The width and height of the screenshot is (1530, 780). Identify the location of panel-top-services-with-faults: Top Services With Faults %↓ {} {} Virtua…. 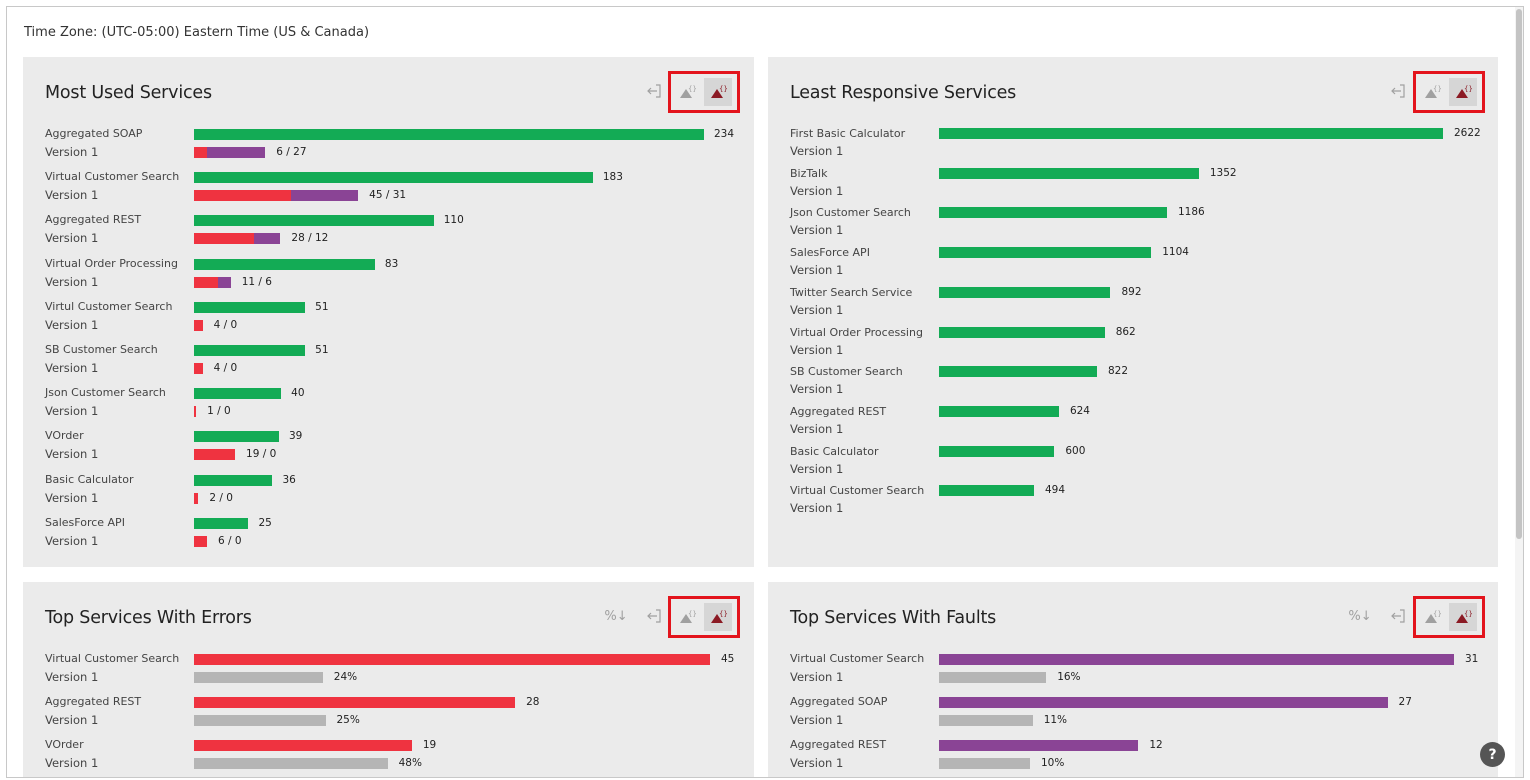
(1133, 679).